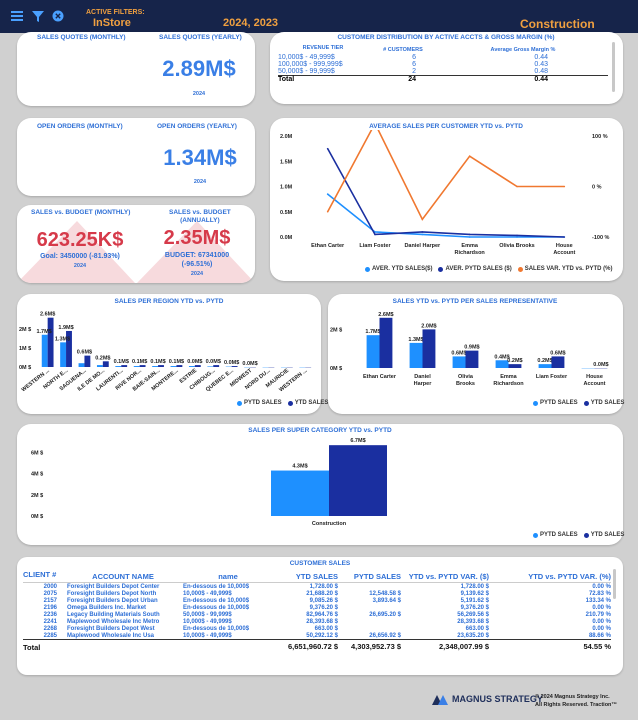  Describe the element at coordinates (398, 269) in the screenshot. I see `legend-item-ytd: AVER. YTD SALES($)` at that location.